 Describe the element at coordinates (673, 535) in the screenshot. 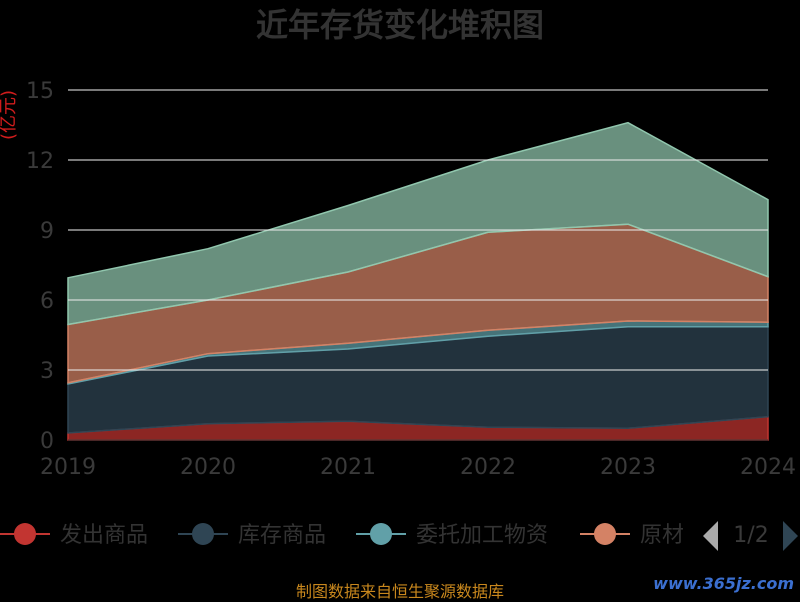

I see `legend-label: 原材料` at that location.